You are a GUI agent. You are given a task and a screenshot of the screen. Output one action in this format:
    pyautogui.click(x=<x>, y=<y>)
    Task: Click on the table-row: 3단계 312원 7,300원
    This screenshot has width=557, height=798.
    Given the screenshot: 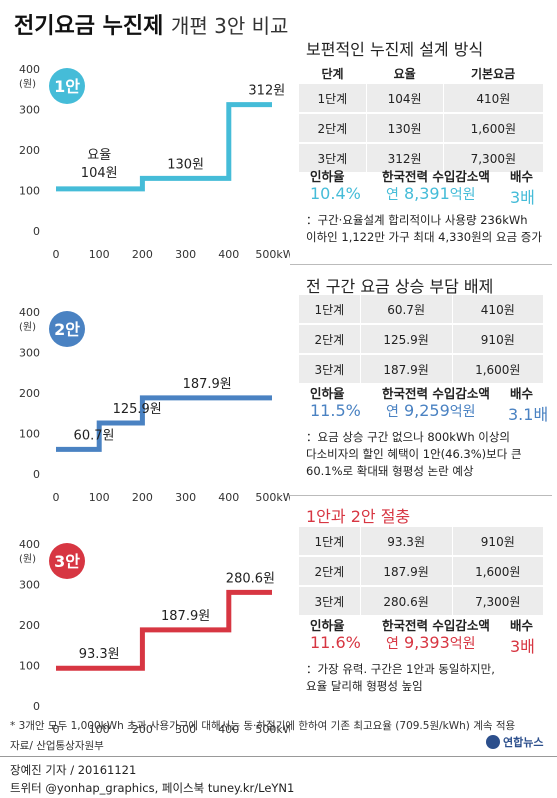 What is the action you would take?
    pyautogui.click(x=421, y=158)
    